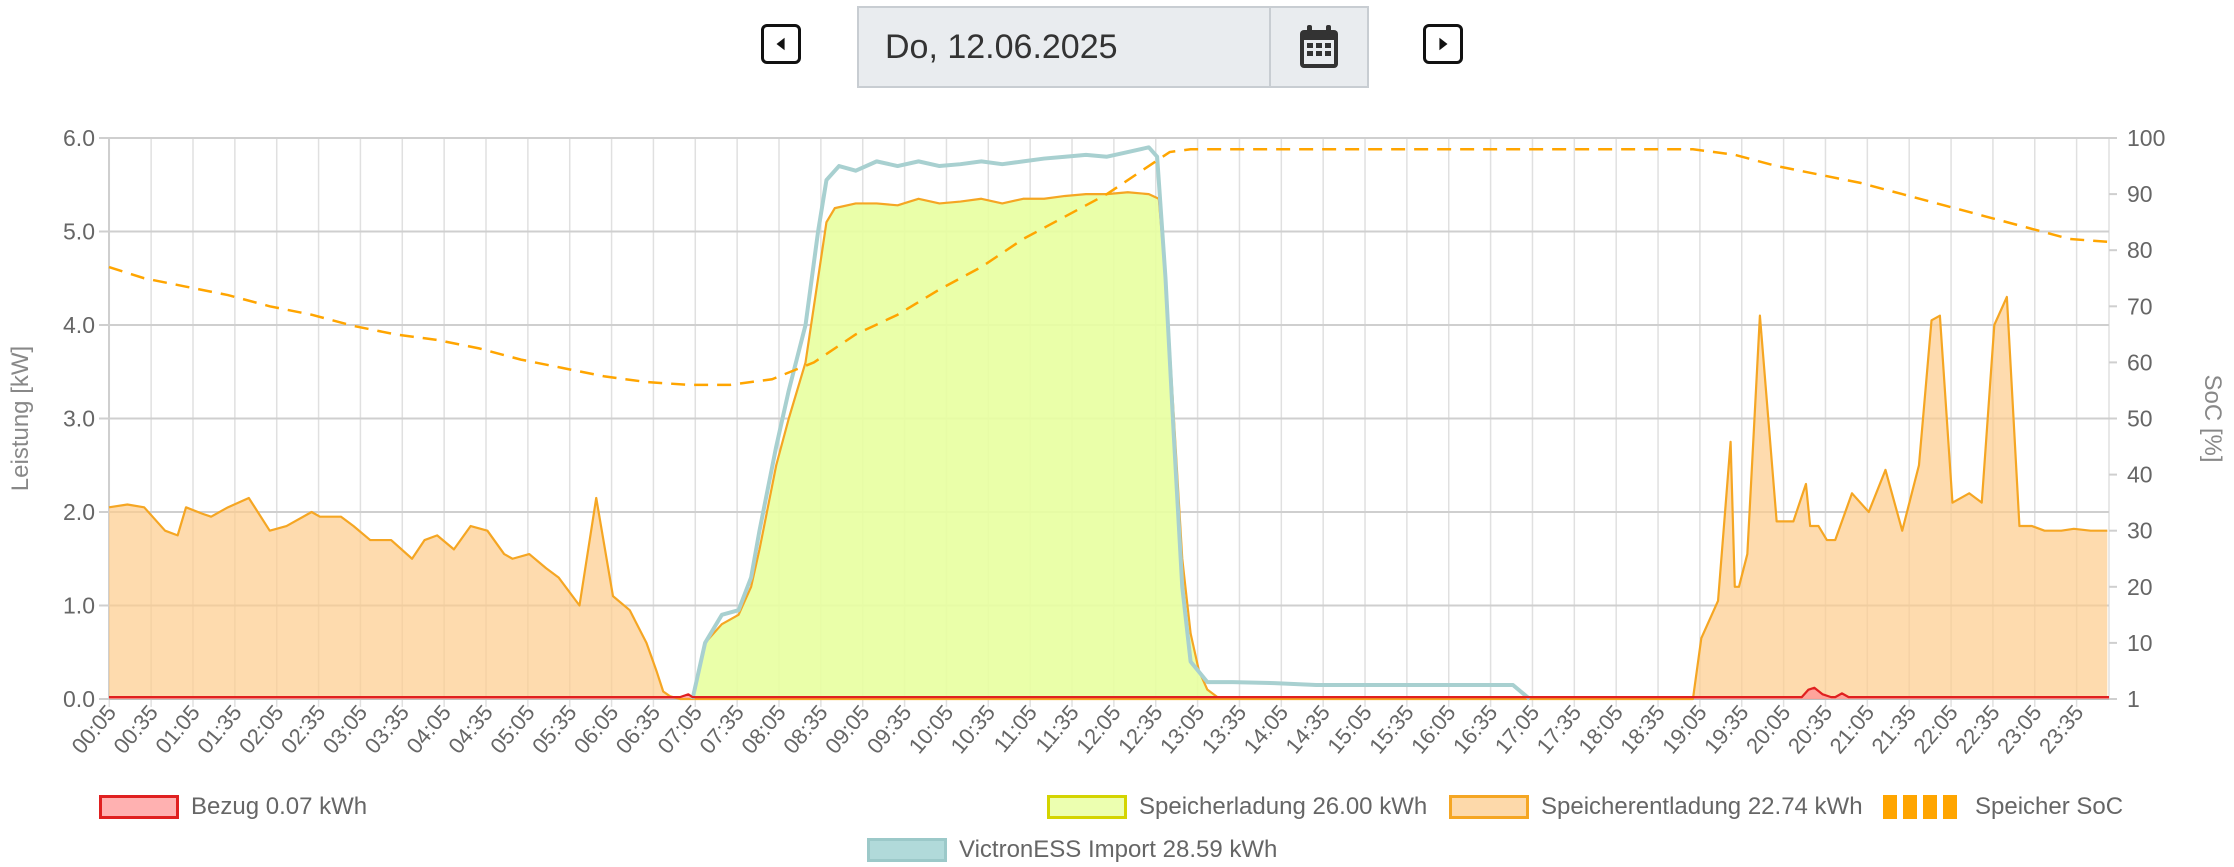  What do you see at coordinates (1098, 729) in the screenshot?
I see `x-tick-label: 12:05` at bounding box center [1098, 729].